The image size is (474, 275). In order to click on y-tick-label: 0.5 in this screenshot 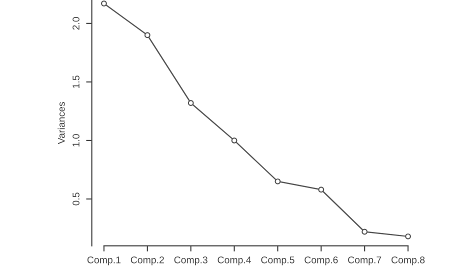, I will do `click(76, 199)`.